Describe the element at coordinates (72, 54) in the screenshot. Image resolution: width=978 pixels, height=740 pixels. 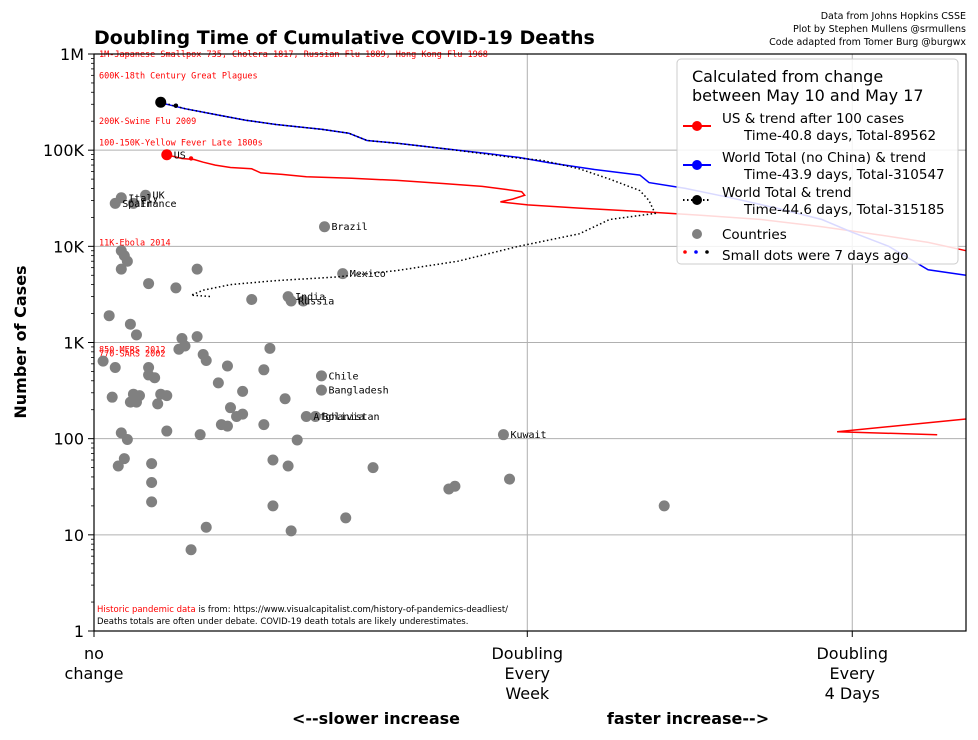
I see `y-tick-label: 1M` at that location.